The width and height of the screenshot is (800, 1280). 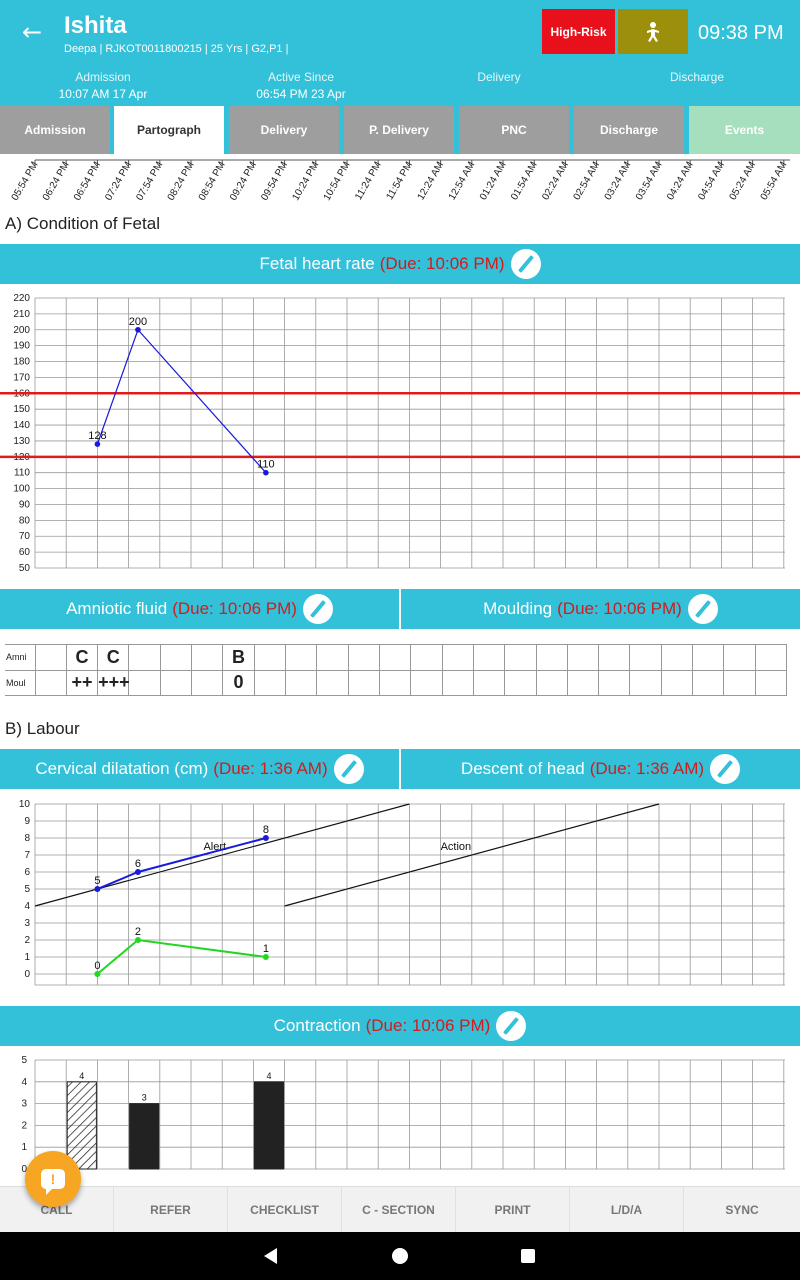 What do you see at coordinates (181, 181) in the screenshot?
I see `time-tick-label: 08:24 PM` at bounding box center [181, 181].